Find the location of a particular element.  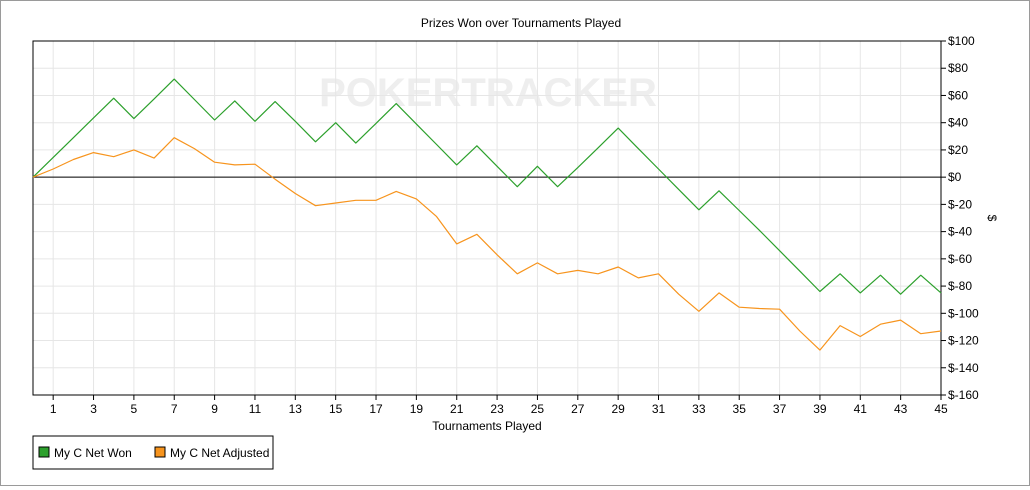

legend-box is located at coordinates (153, 452).